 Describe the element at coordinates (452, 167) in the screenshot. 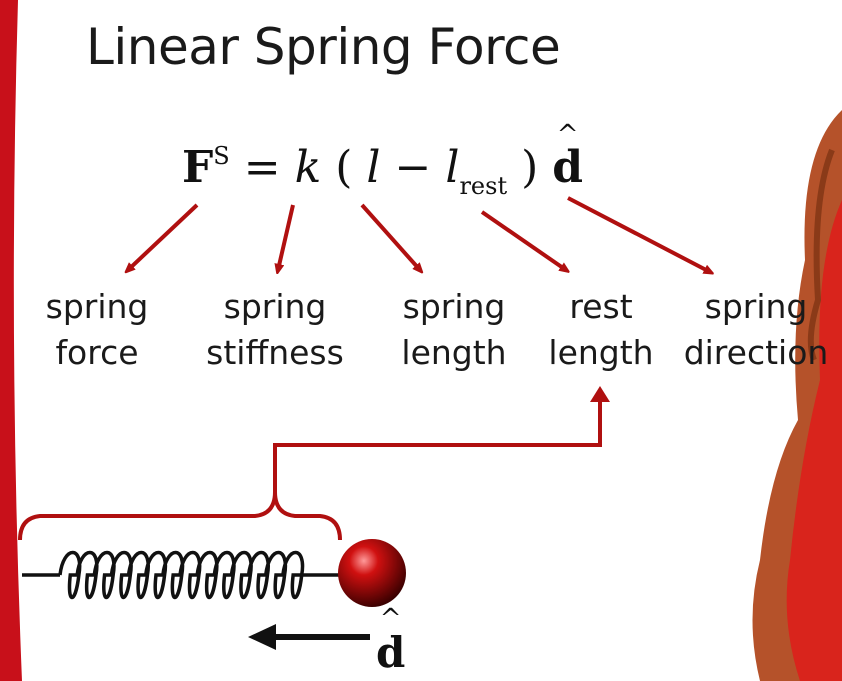

I see `rest-length-symbol: l` at that location.